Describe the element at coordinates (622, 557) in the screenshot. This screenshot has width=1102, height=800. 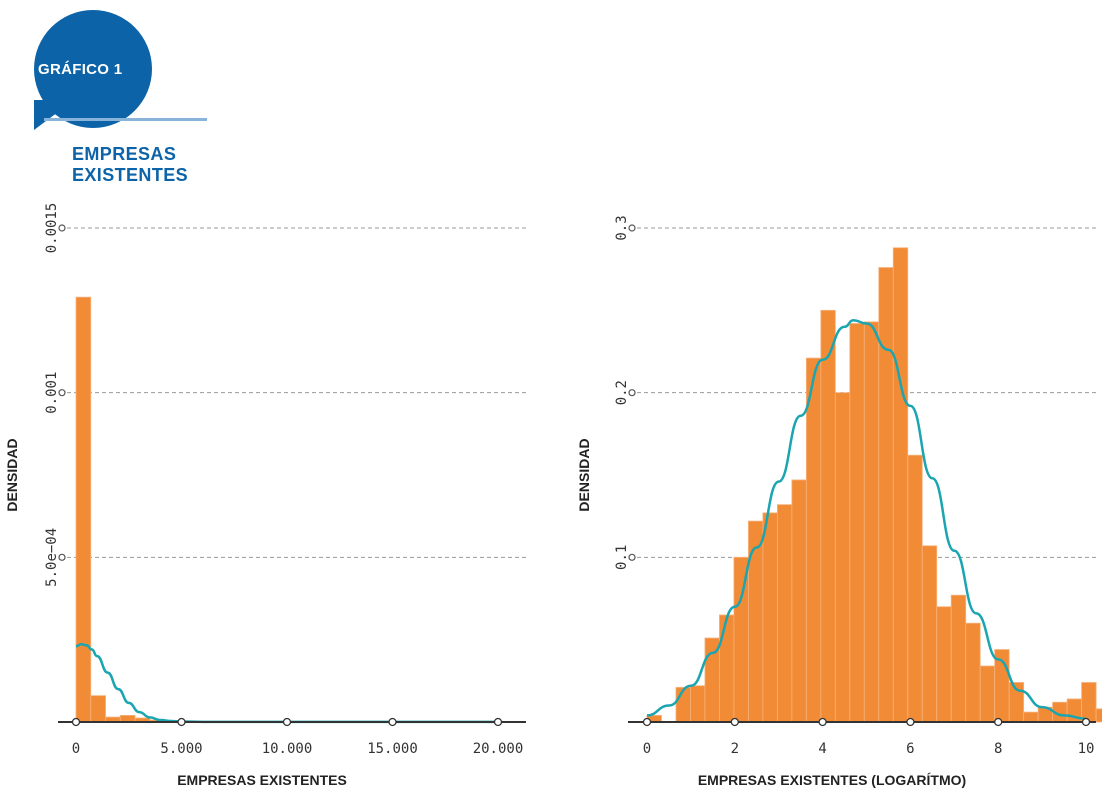
I see `y-tick-label: 0.1` at that location.